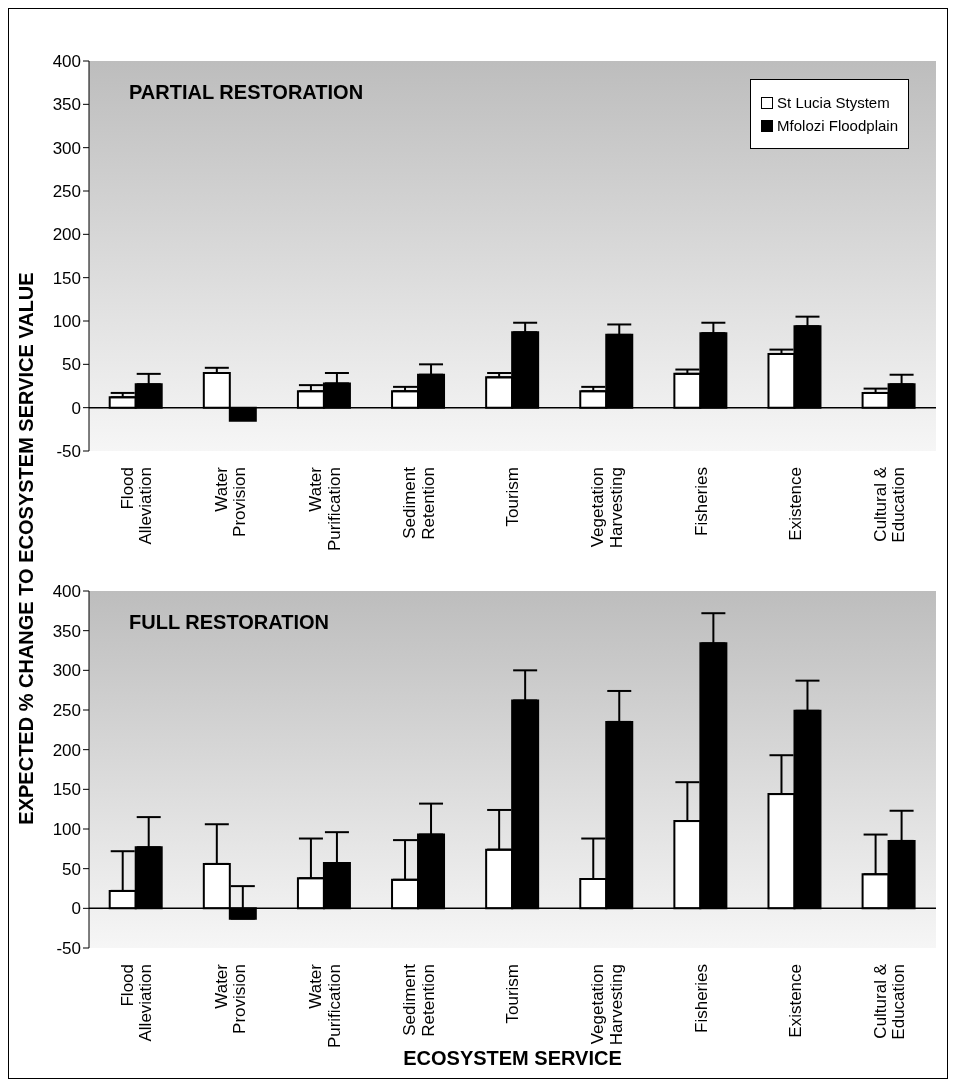  Describe the element at coordinates (837, 125) in the screenshot. I see `legend-label: Mfolozi Floodplain` at that location.